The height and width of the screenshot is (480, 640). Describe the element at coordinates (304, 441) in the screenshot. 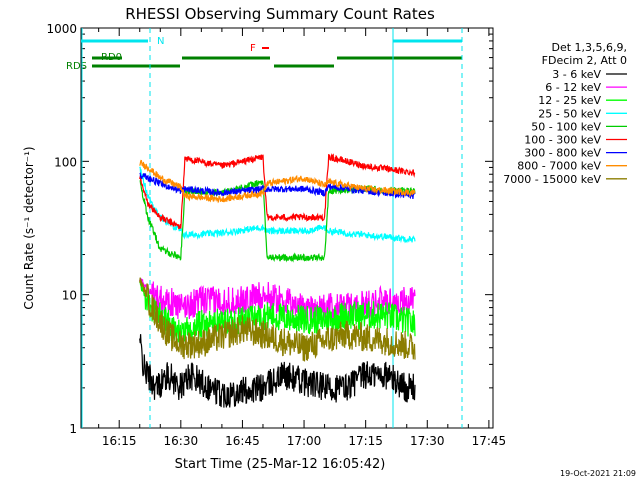

I see `x-tick-label: 17:00` at that location.